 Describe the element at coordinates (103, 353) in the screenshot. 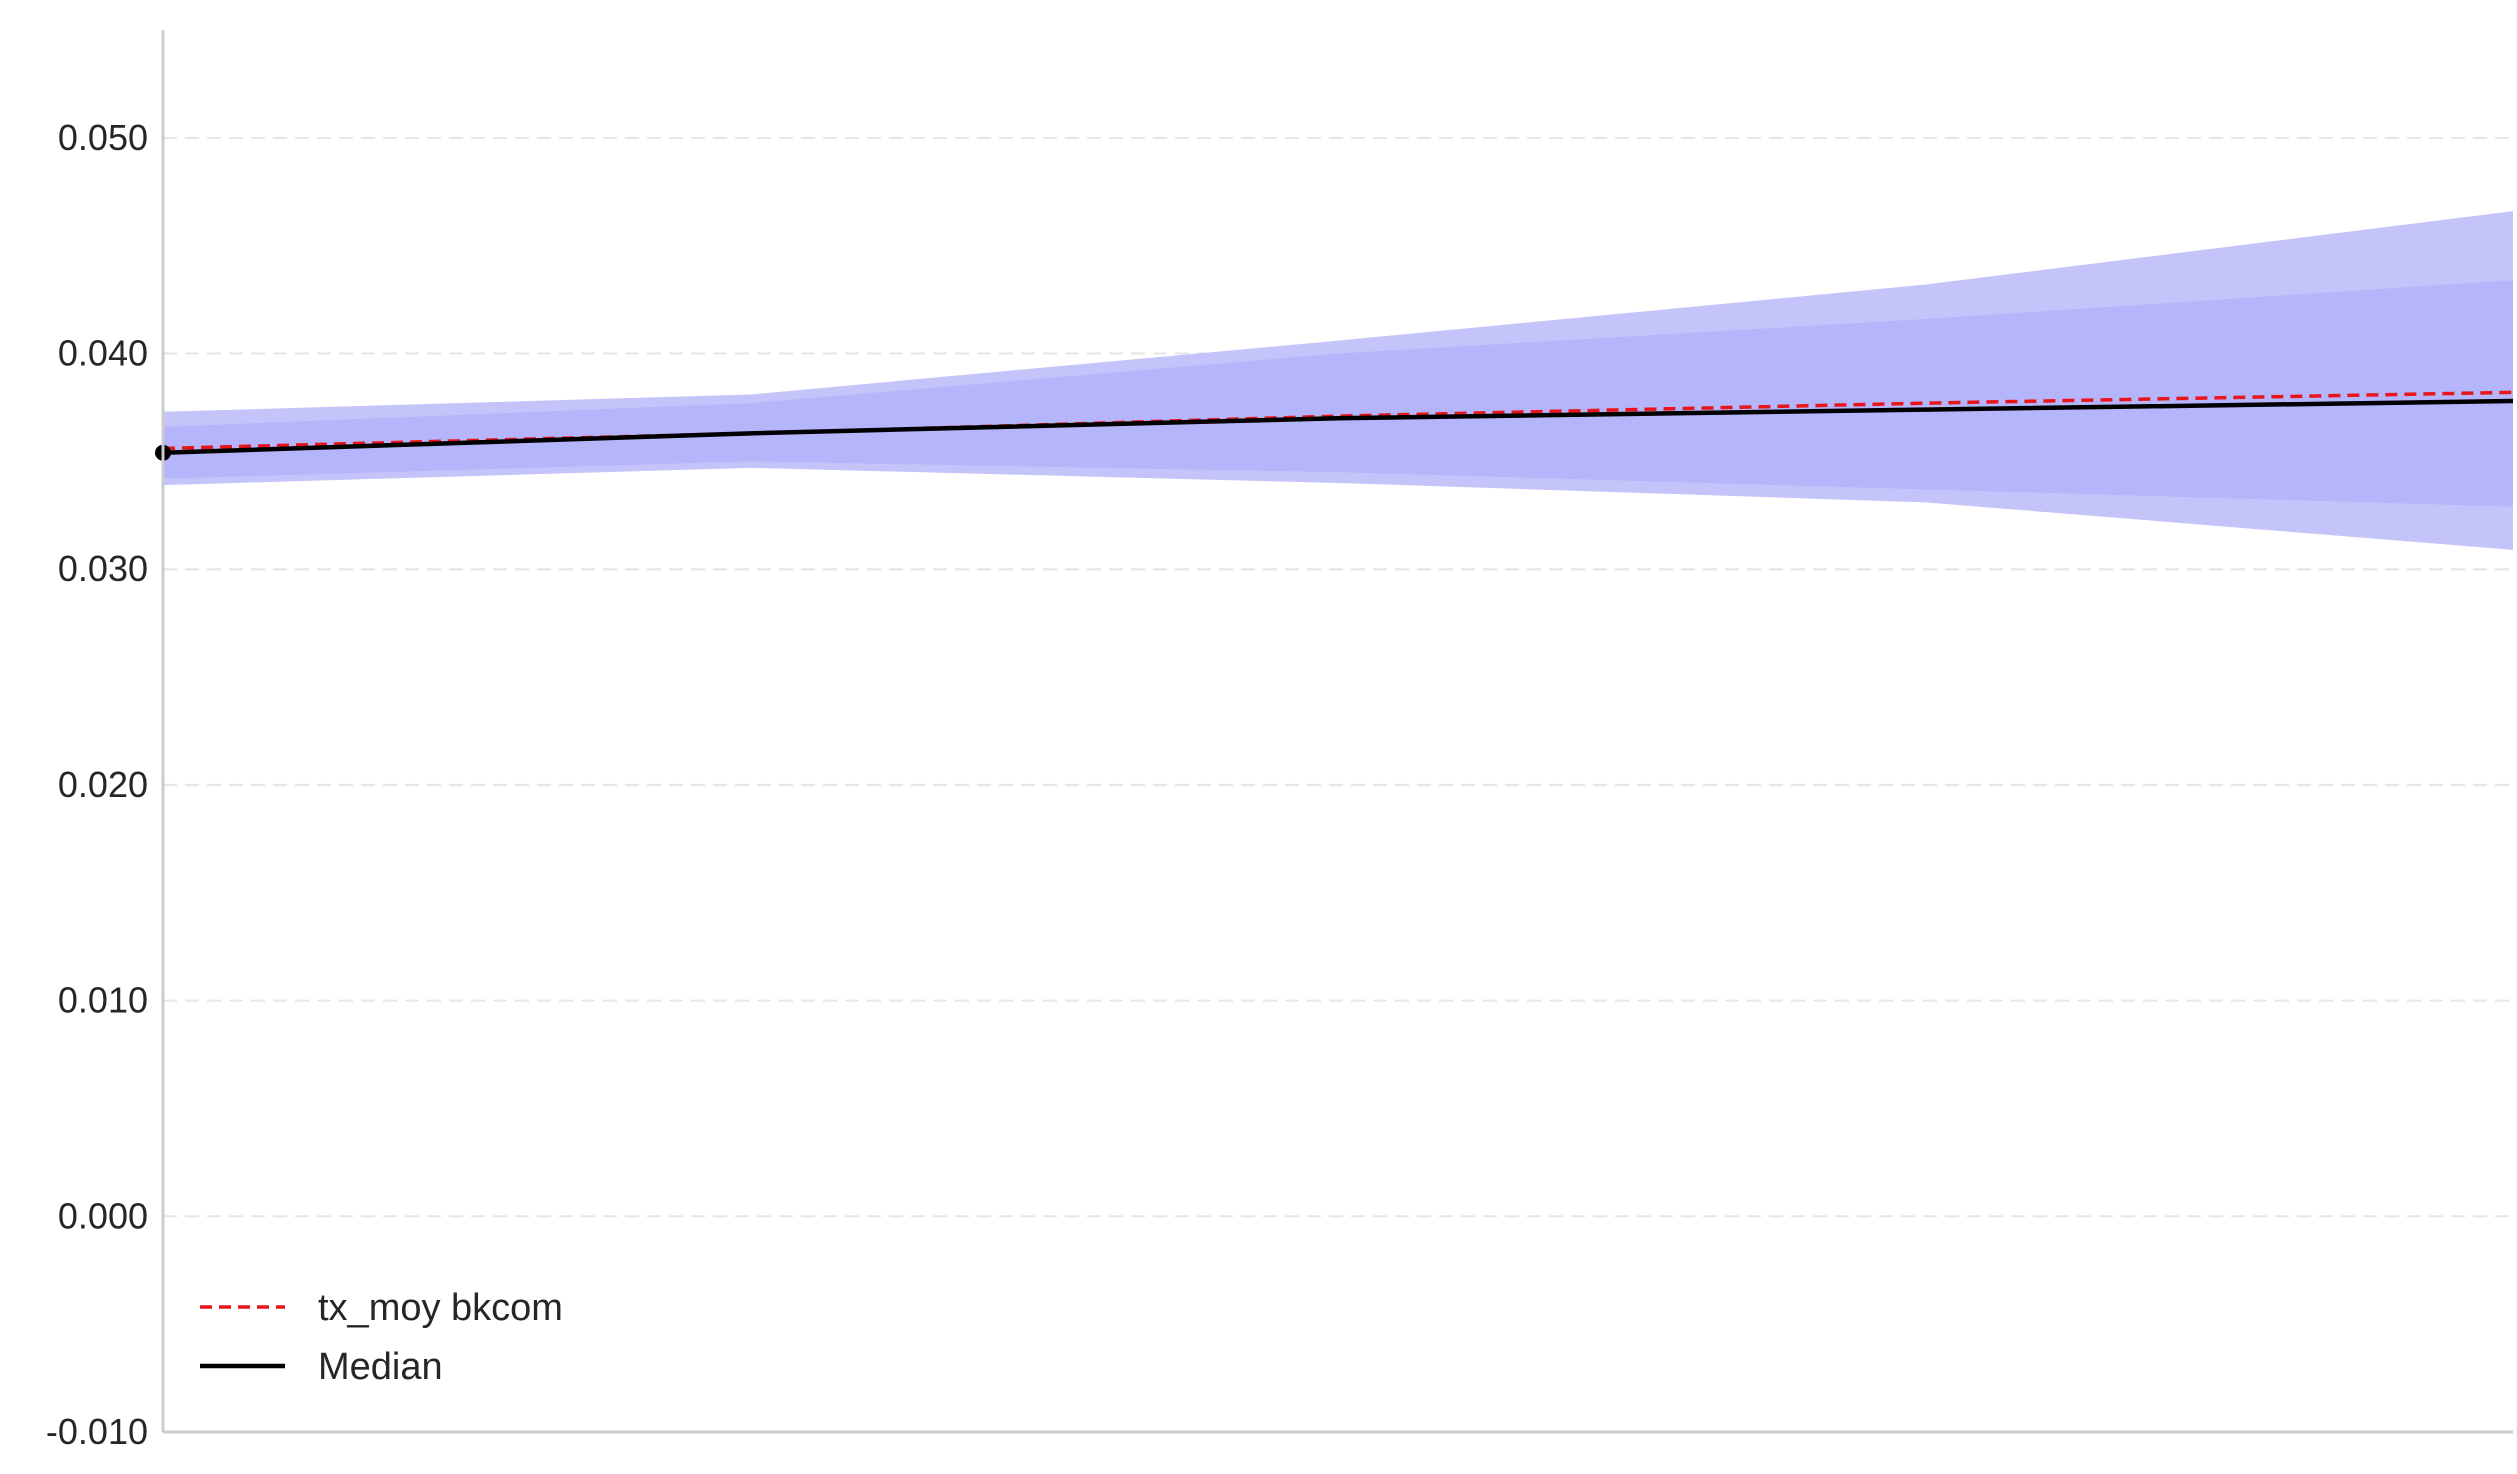

I see `y-tick-label: 0.040` at that location.